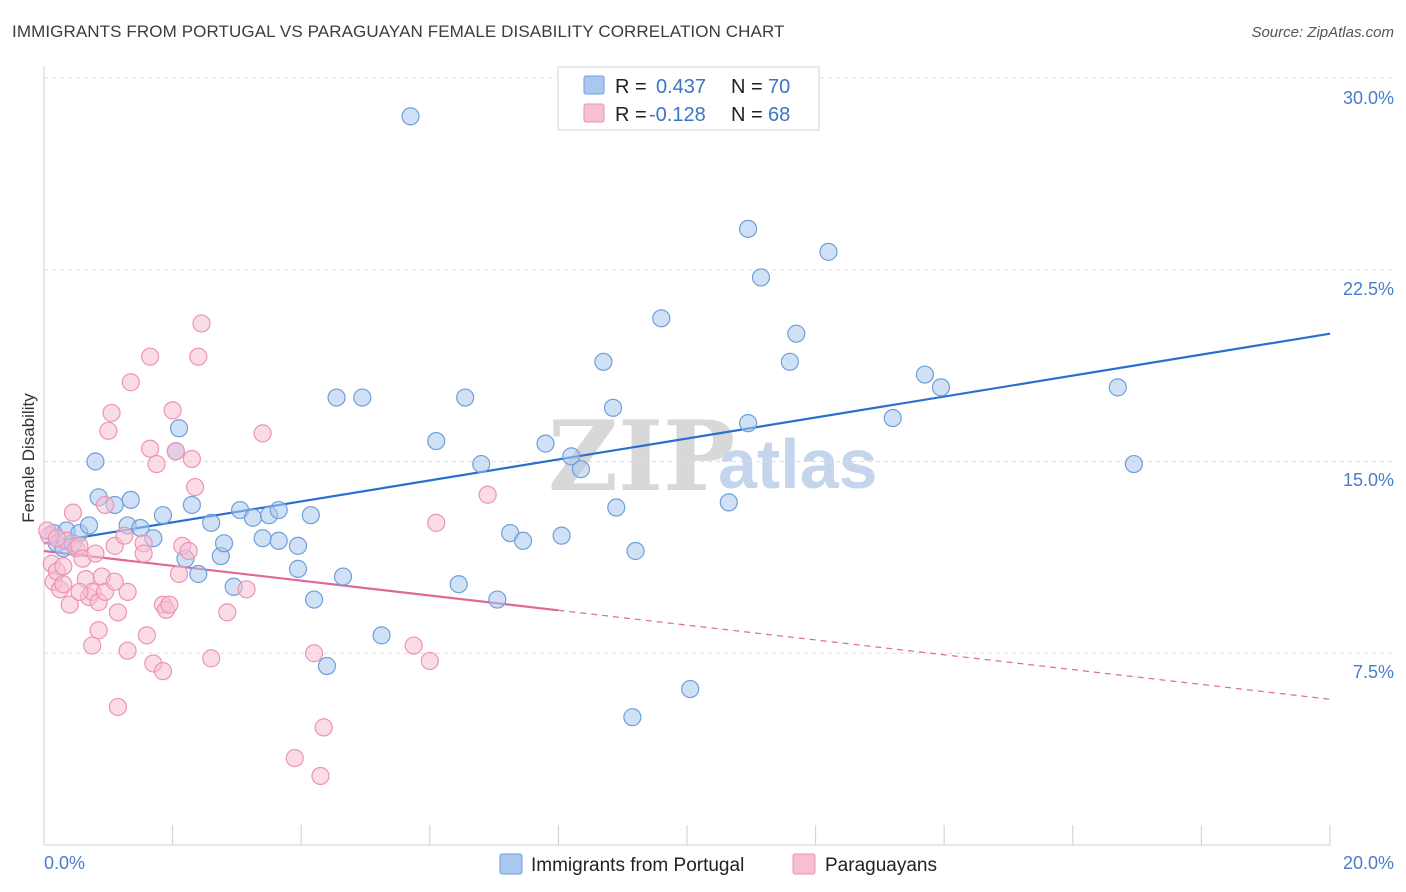  I want to click on series-legend: Immigrants from Portugal Paraguayans, so click(718, 864).